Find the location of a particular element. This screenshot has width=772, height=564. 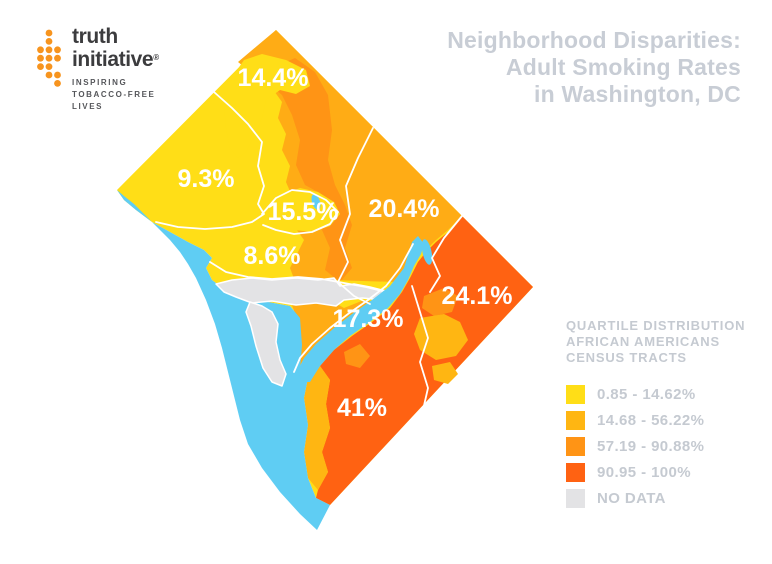

ward-boundary-southeast is located at coordinates (420, 348).